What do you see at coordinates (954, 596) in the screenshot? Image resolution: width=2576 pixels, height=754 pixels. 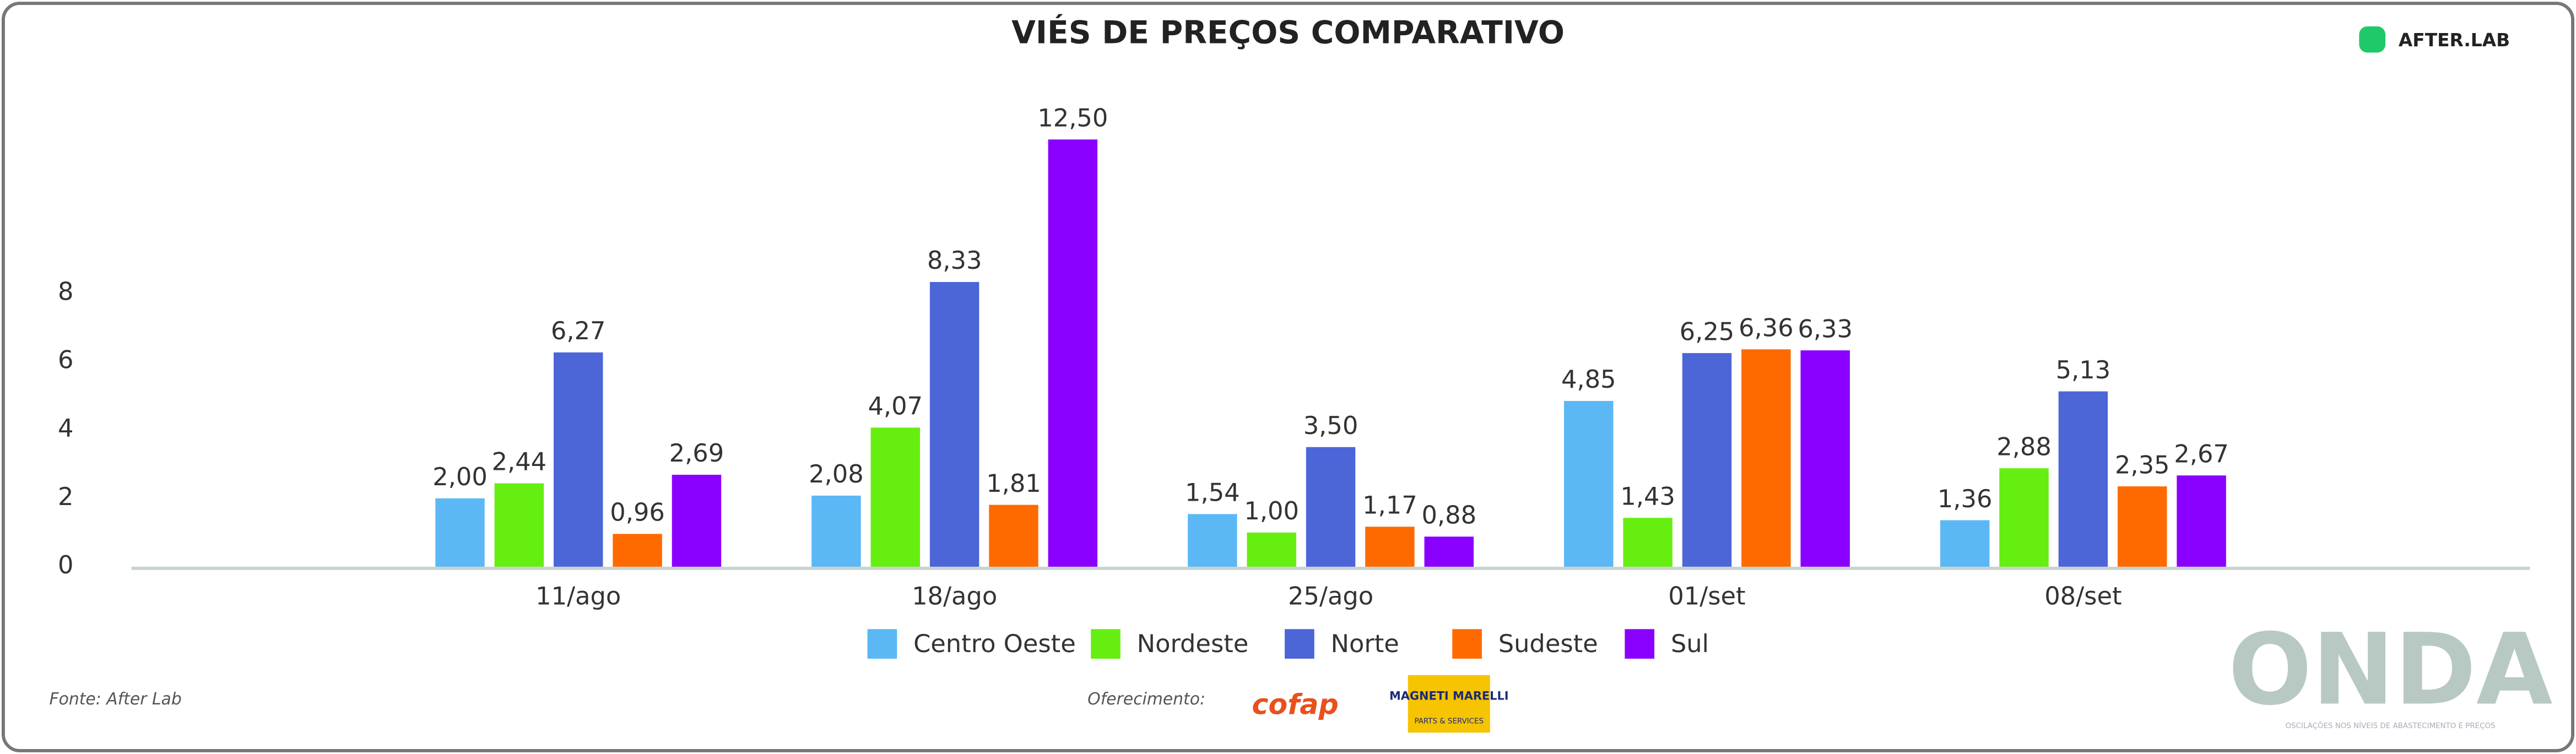 I see `x-tick-label: 18/ago` at bounding box center [954, 596].